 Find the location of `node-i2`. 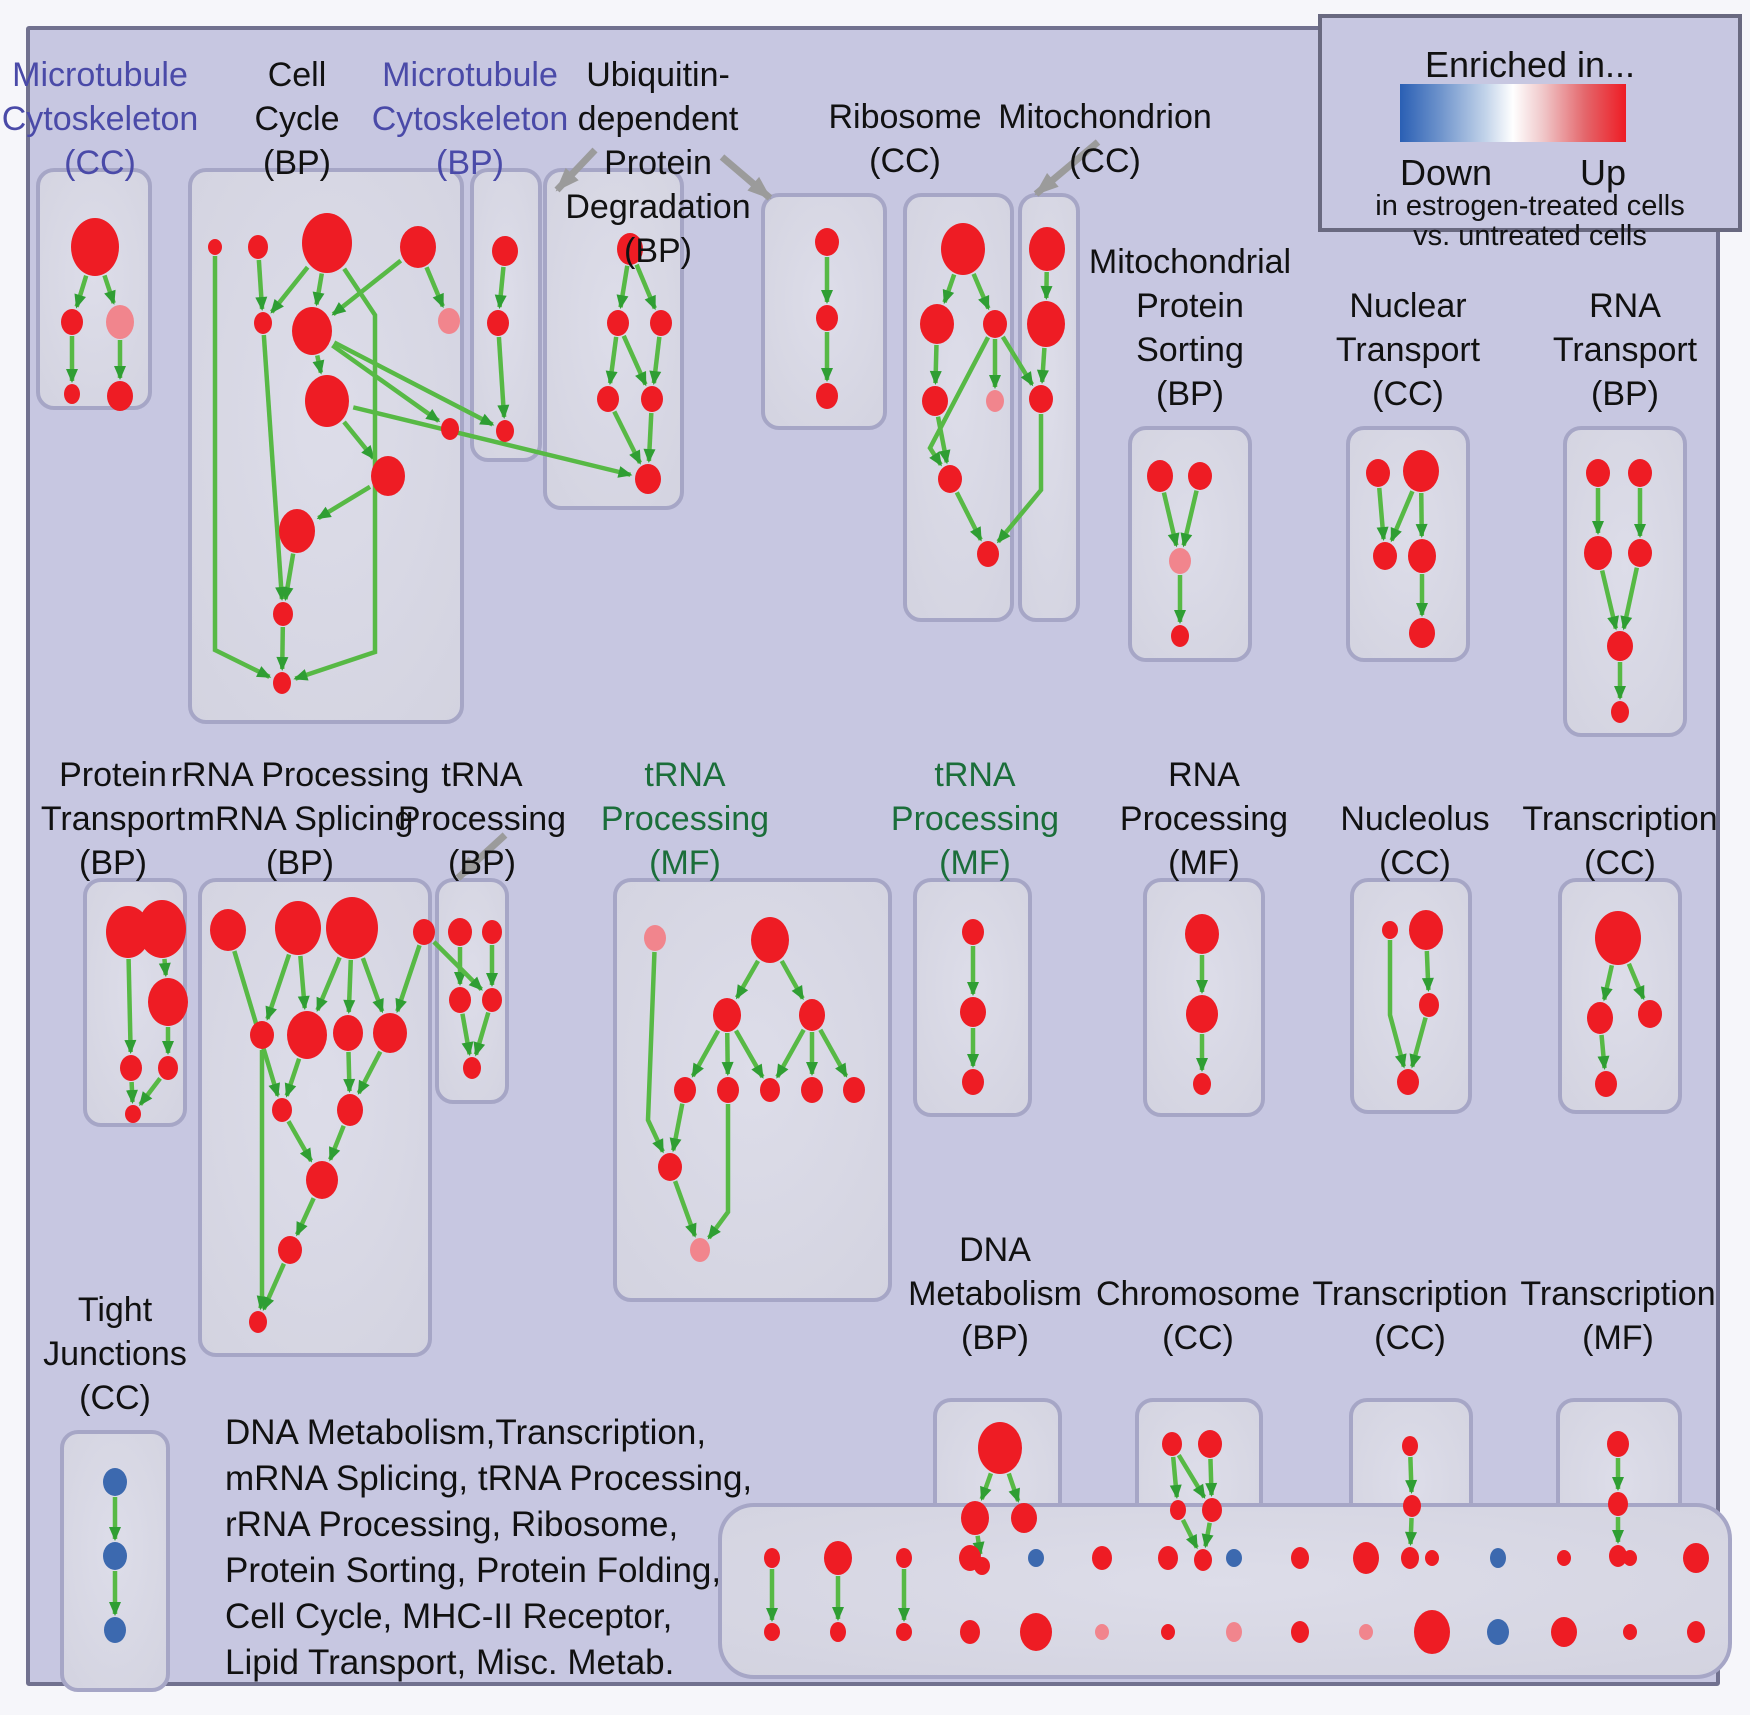

node-i2 is located at coordinates (1421, 471).